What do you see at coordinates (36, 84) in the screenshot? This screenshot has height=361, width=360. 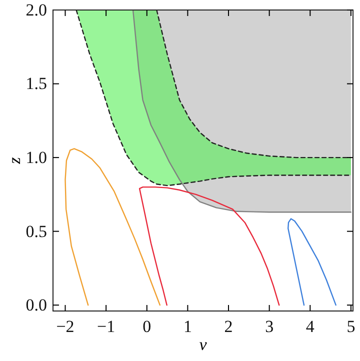 I see `y-tick-label: 1.5` at bounding box center [36, 84].